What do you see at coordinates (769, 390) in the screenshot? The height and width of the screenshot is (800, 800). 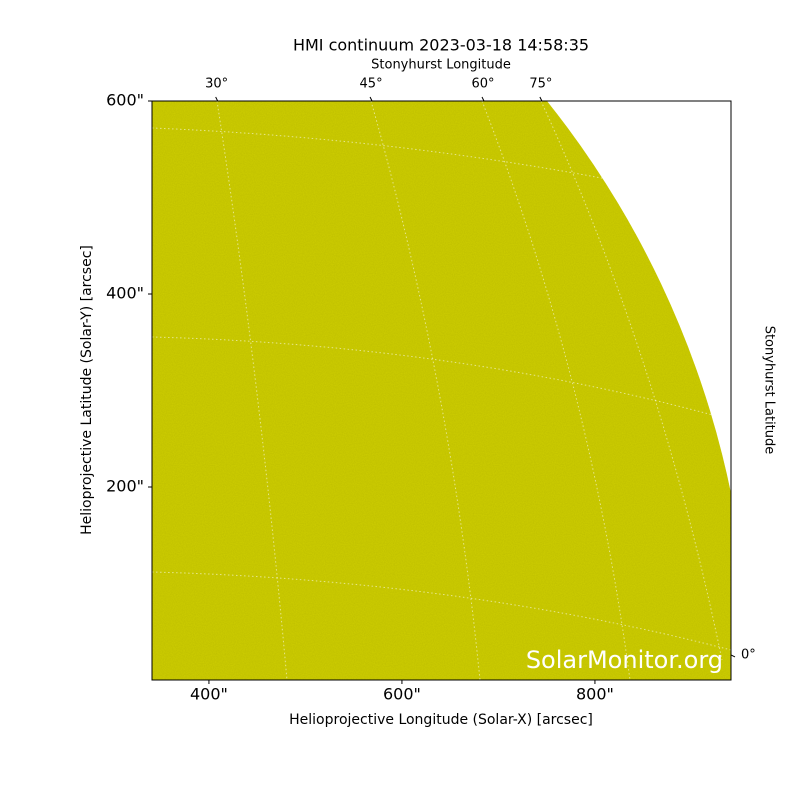 I see `right-axis-label: Stonyhurst Latitude` at bounding box center [769, 390].